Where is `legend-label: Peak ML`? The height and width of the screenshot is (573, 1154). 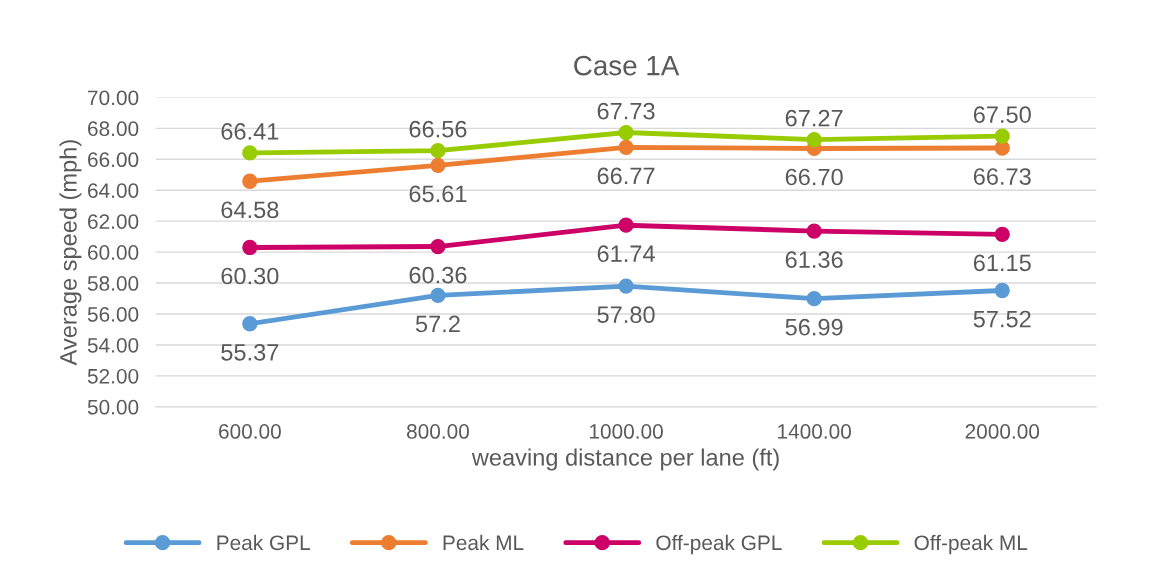
legend-label: Peak ML is located at coordinates (483, 542).